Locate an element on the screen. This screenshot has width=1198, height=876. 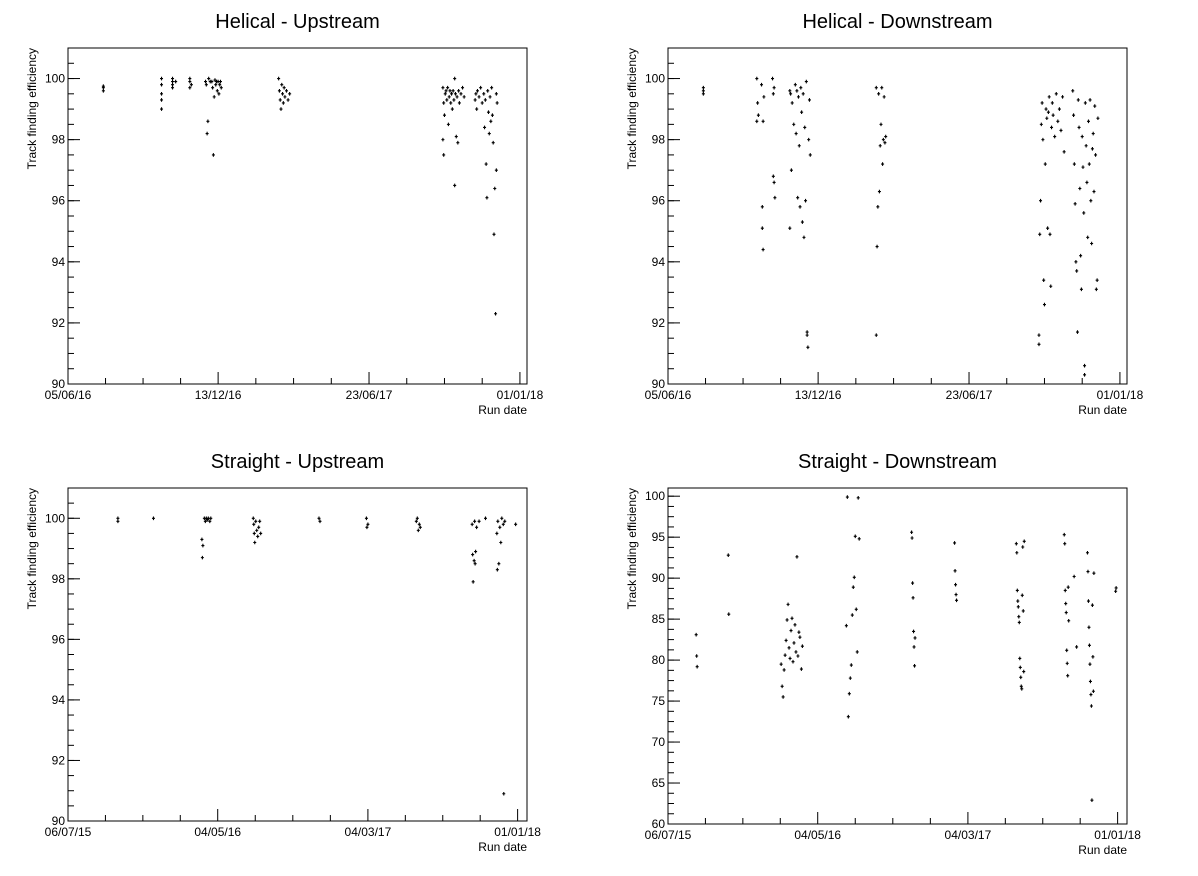
x-tick-label: 04/03/17 is located at coordinates (368, 832).